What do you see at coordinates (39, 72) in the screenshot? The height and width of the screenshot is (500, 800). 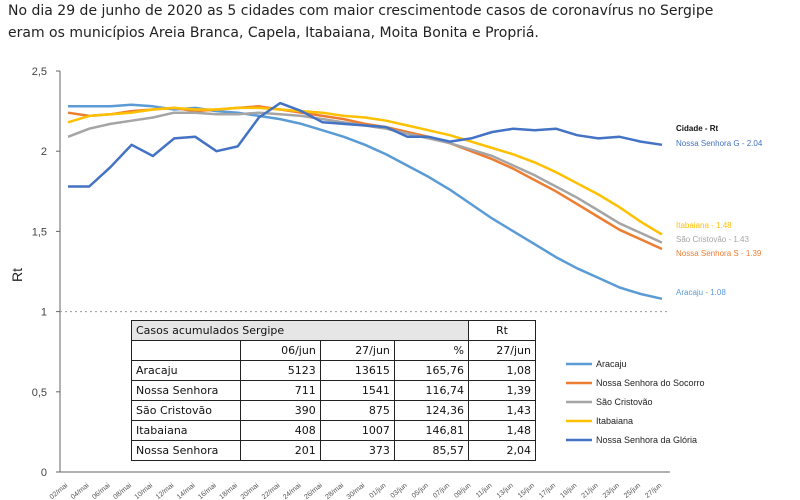 I see `y-tick-label: 2,5` at bounding box center [39, 72].